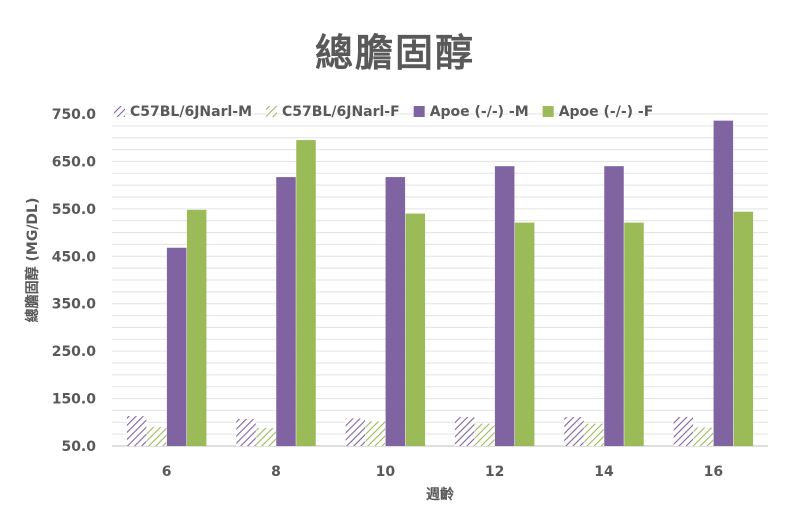 The height and width of the screenshot is (516, 790). I want to click on y-tick-label: 50.0, so click(78, 447).